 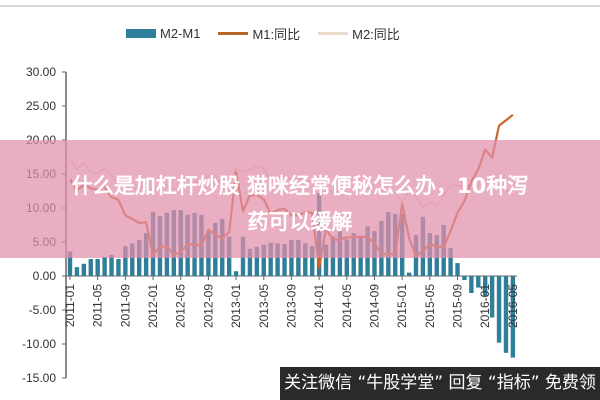 What do you see at coordinates (236, 306) in the screenshot?
I see `x-tick-label: 2013-01` at bounding box center [236, 306].